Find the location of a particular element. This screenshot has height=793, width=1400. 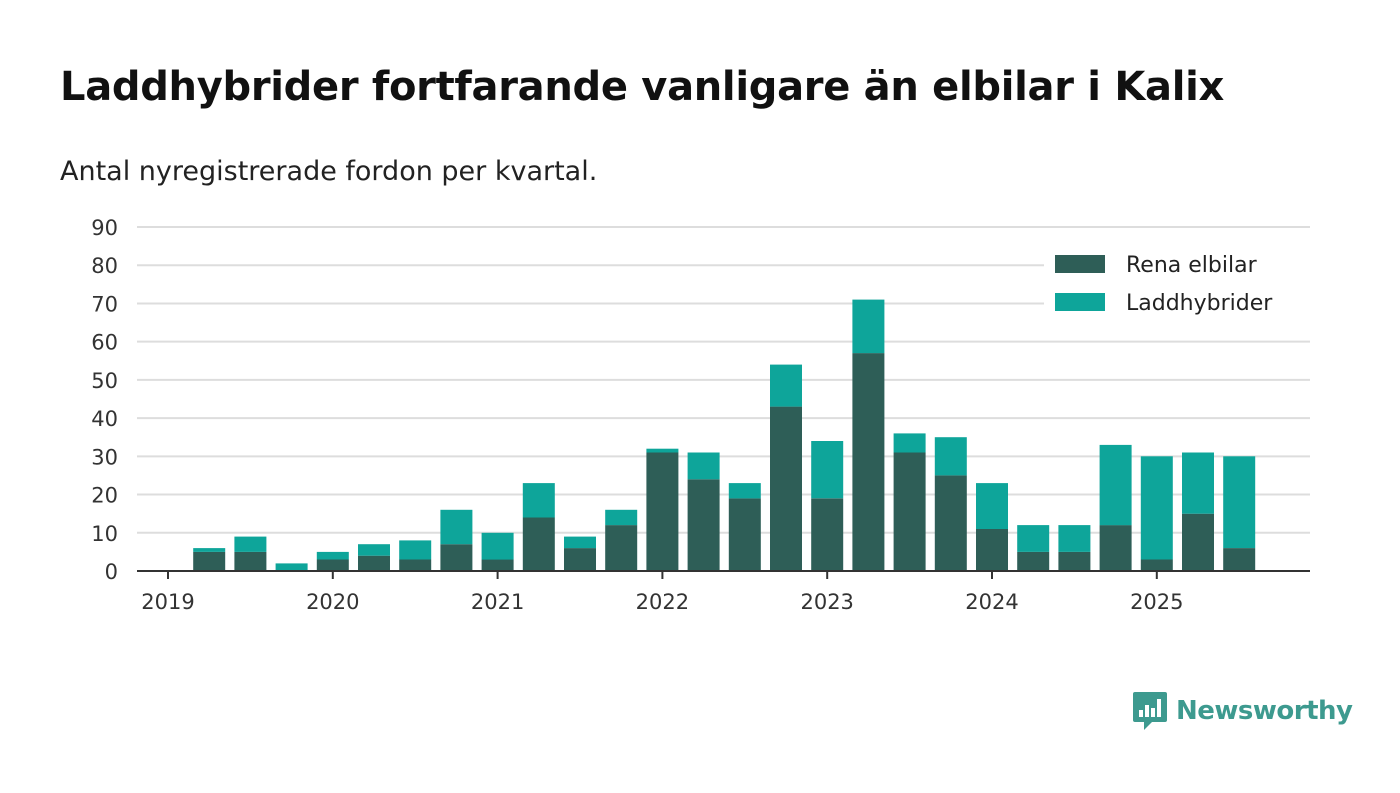

brand-name: Newsworthy is located at coordinates (1264, 711).